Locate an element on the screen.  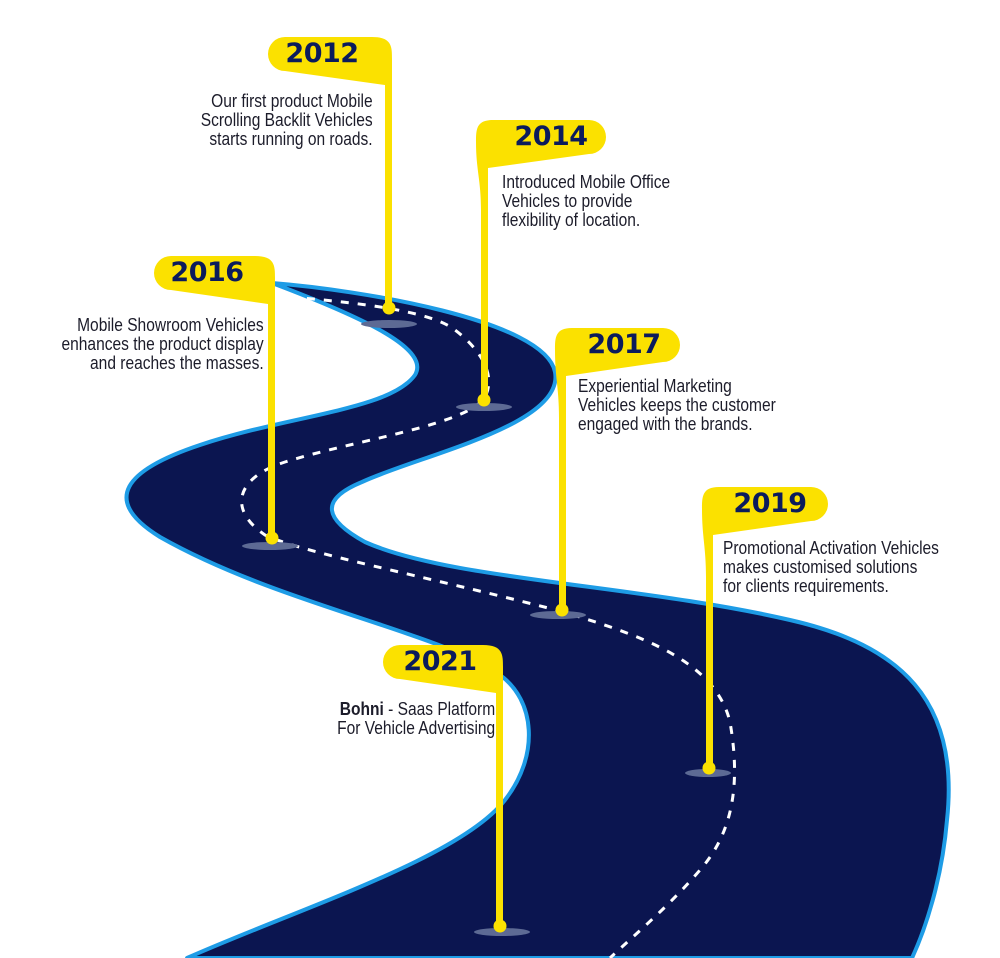
milestone-pin-2016 is located at coordinates (226, 403).